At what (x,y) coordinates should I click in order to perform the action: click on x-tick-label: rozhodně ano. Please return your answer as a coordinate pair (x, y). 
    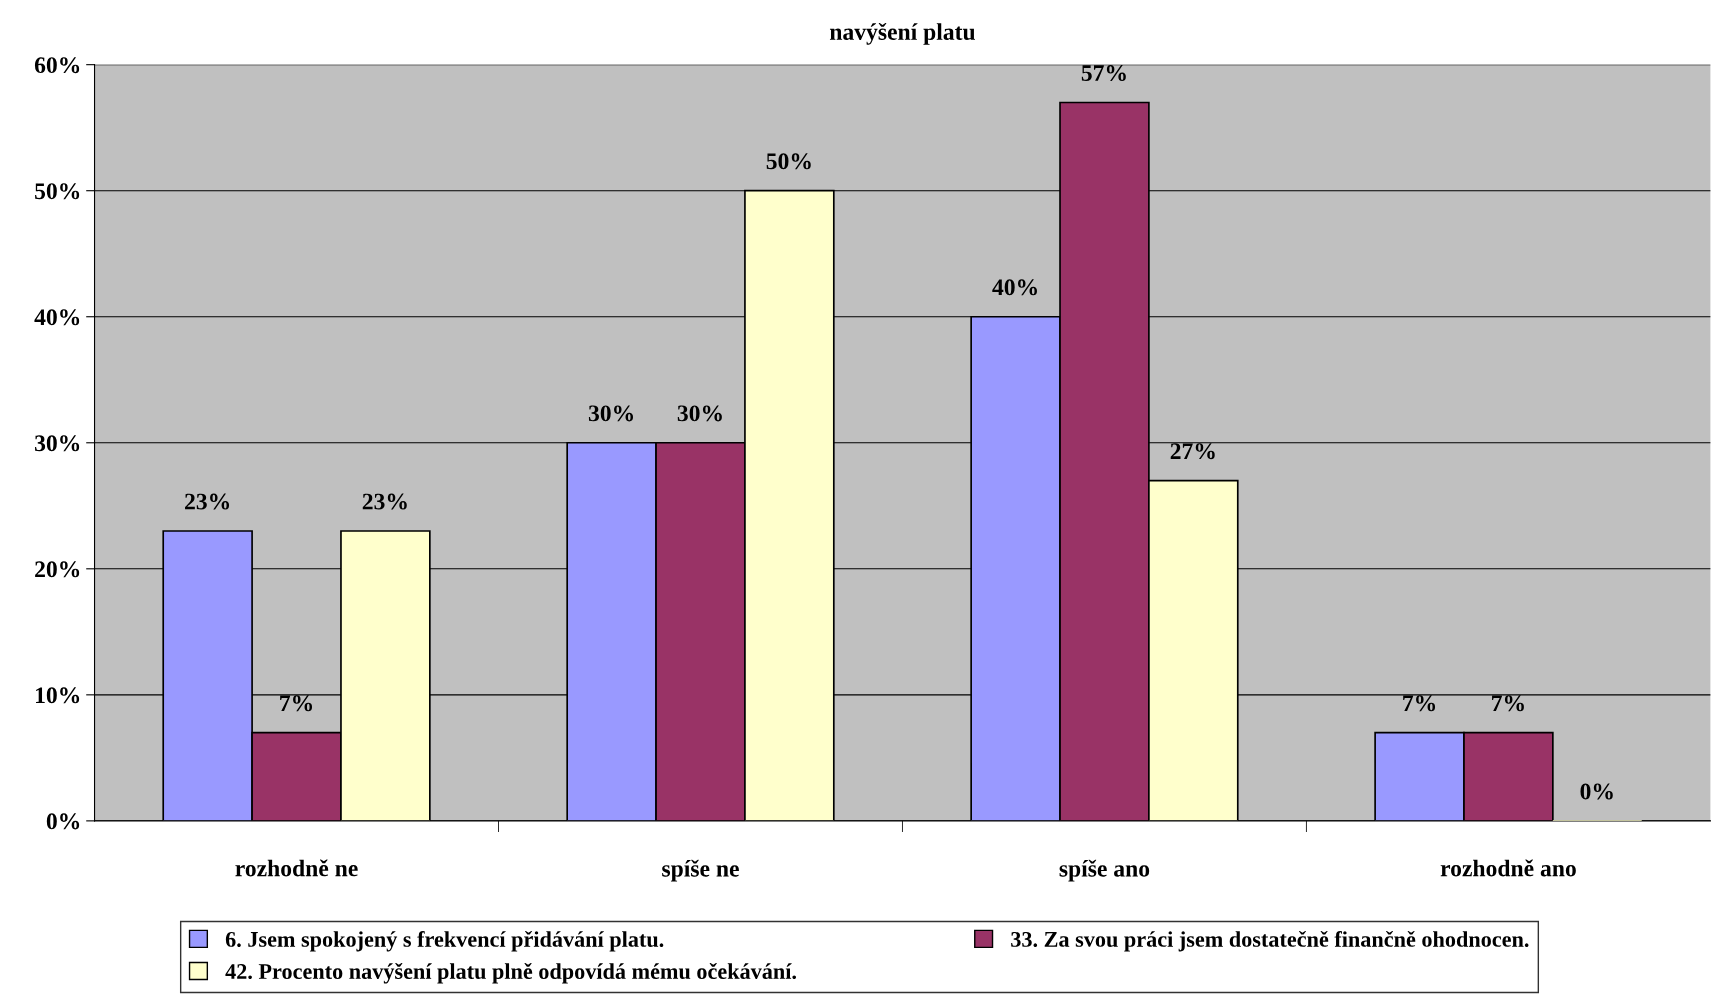
    Looking at the image, I should click on (1508, 868).